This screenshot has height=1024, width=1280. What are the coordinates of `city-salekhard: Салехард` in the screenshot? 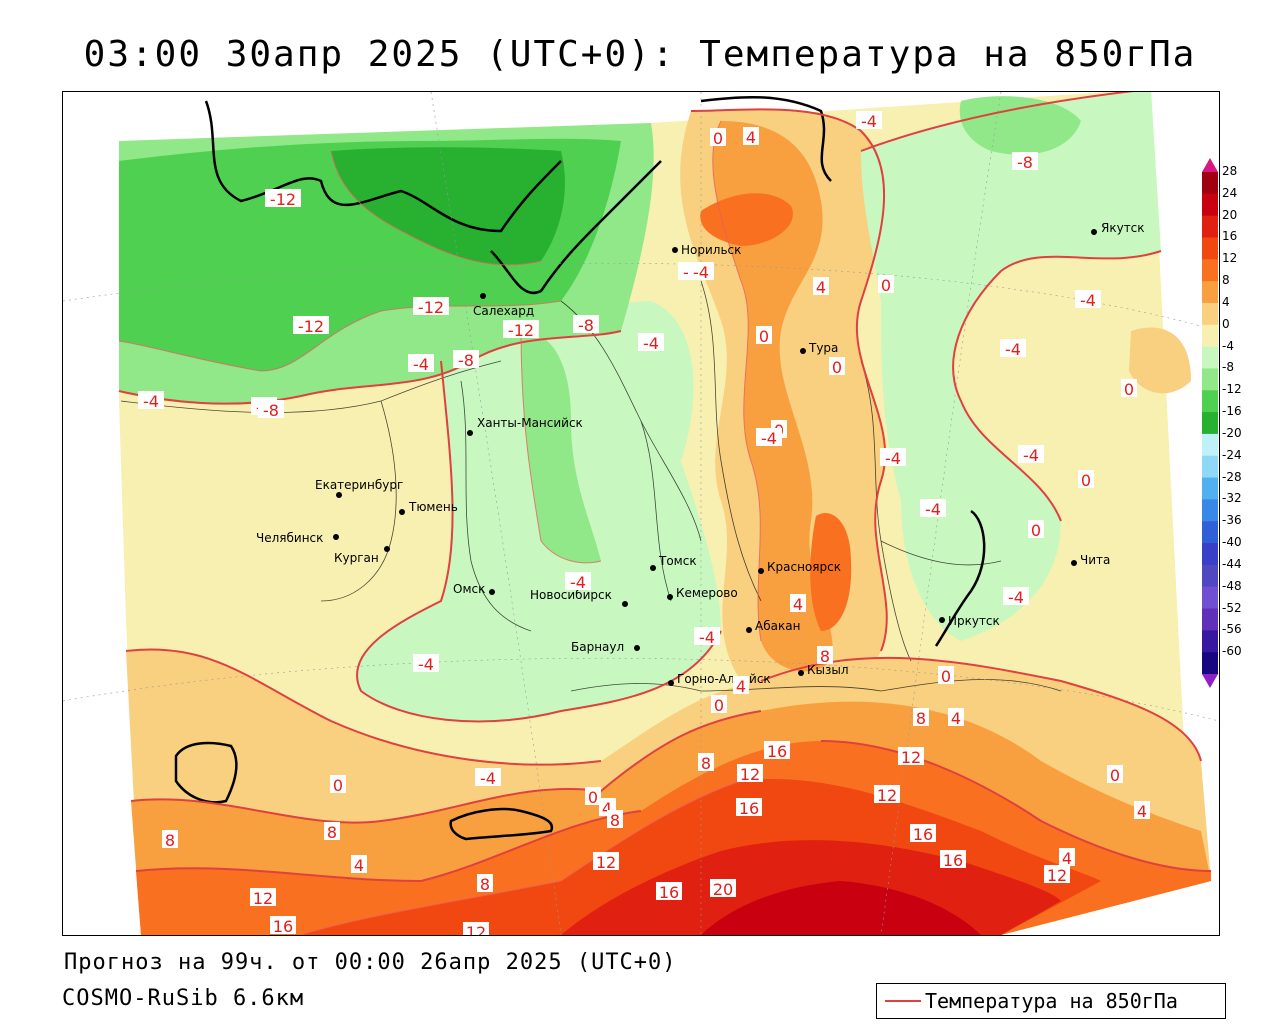 It's located at (503, 305).